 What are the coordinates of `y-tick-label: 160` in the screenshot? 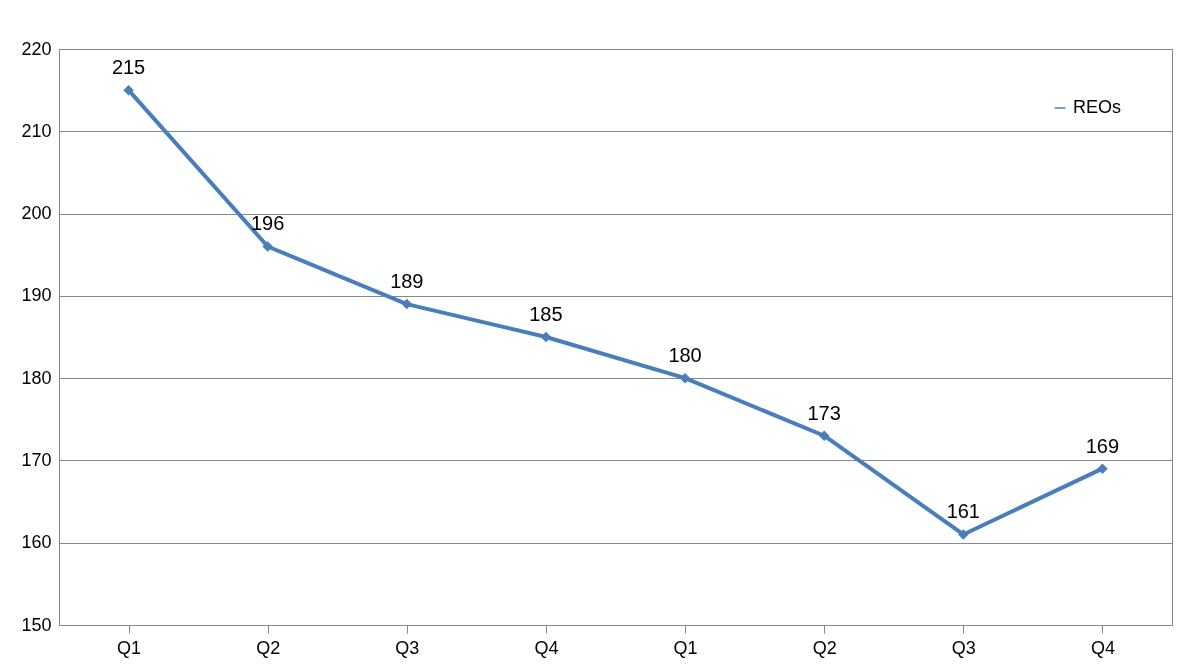 It's located at (36, 542).